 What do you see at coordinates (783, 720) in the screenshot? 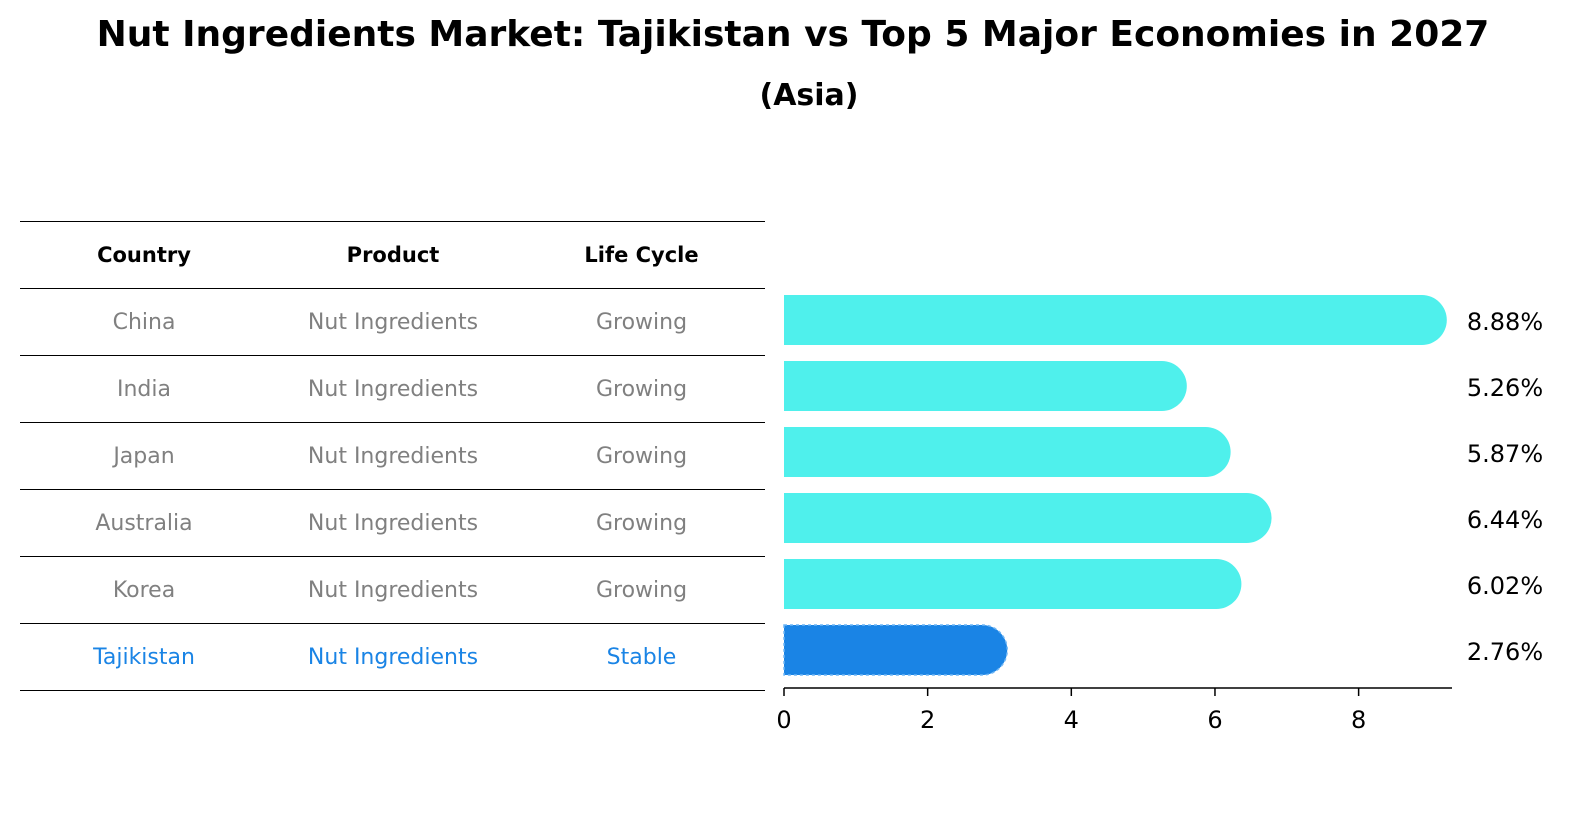
I see `x-tick-label: 0` at bounding box center [783, 720].